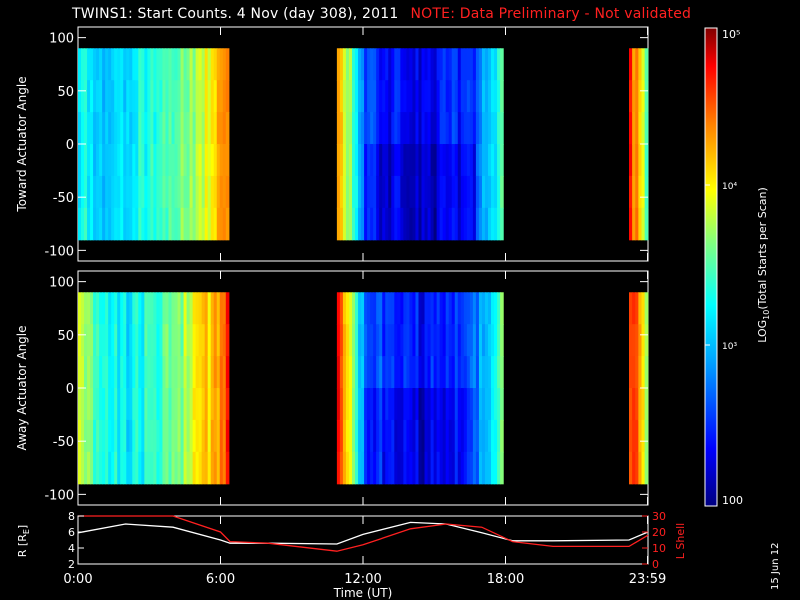 Image resolution: width=800 pixels, height=600 pixels. Describe the element at coordinates (63, 198) in the screenshot. I see `ytick-label: -50` at that location.